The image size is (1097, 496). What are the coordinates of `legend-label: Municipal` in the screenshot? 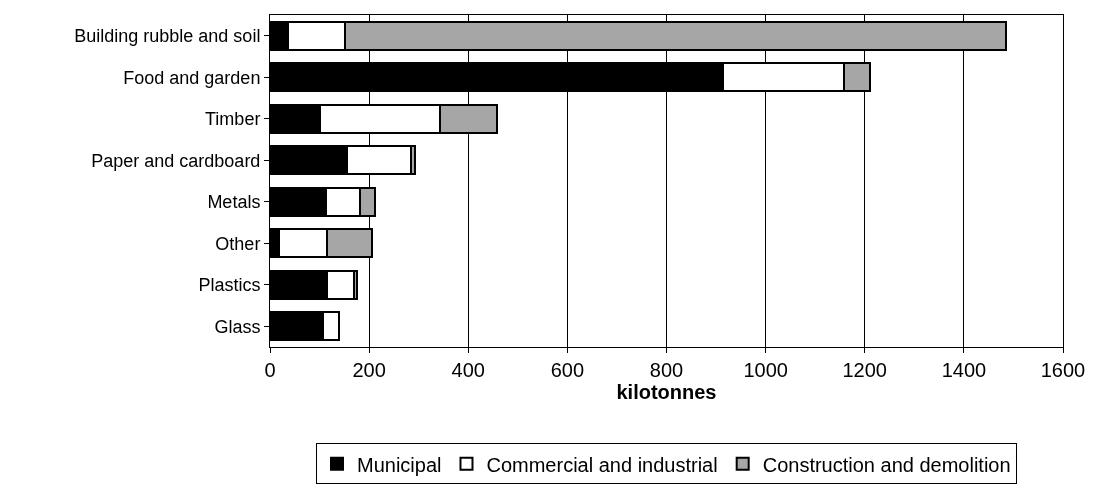 It's located at (399, 464).